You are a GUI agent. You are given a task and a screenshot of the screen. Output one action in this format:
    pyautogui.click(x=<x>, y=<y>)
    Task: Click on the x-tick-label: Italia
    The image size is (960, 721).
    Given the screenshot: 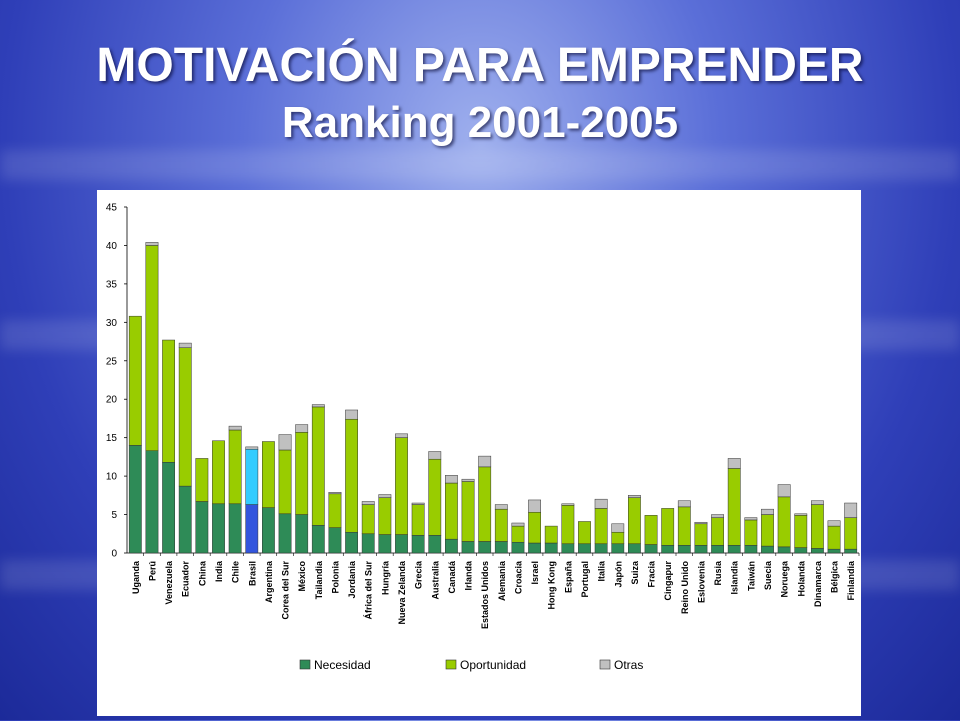 What is the action you would take?
    pyautogui.click(x=602, y=571)
    